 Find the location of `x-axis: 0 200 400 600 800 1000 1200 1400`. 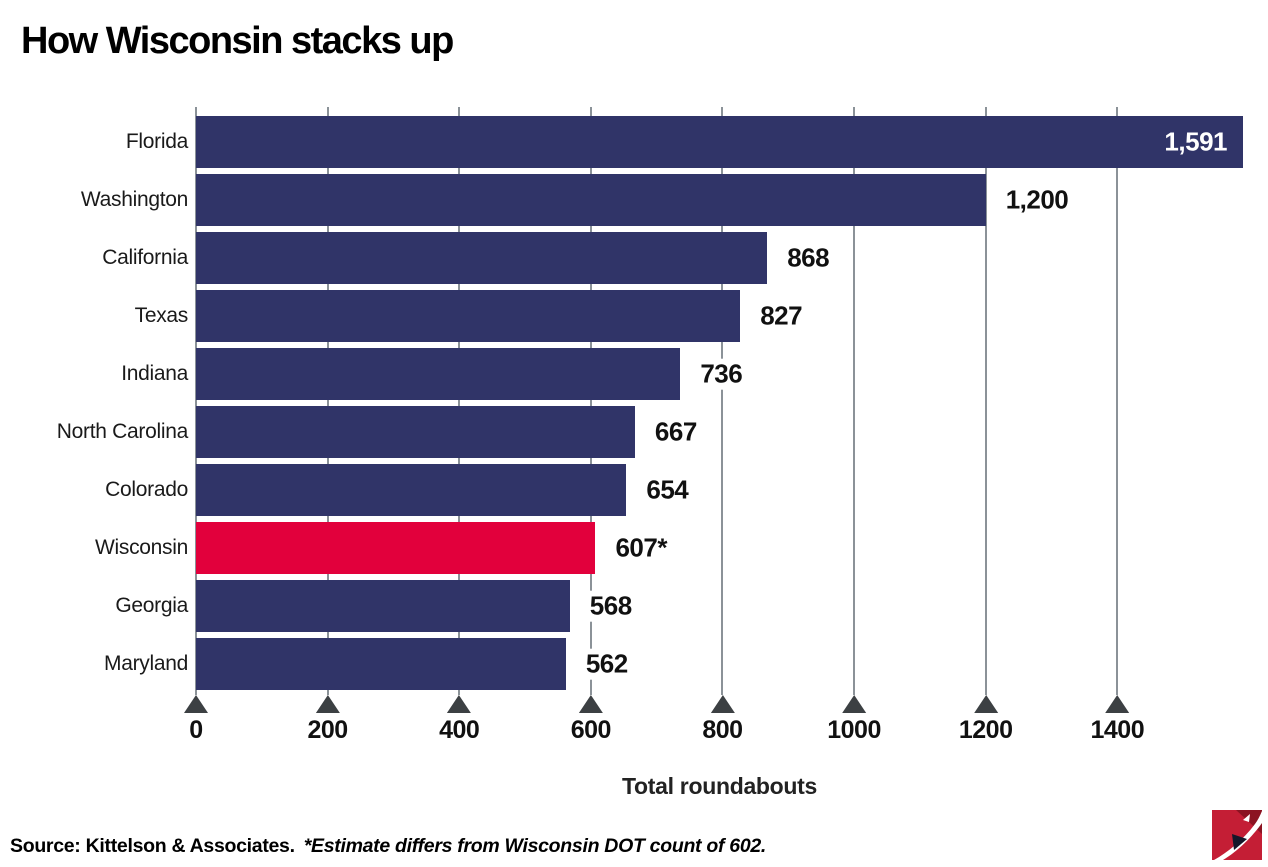

x-axis: 0 200 400 600 800 1000 1200 1400 is located at coordinates (713, 723).